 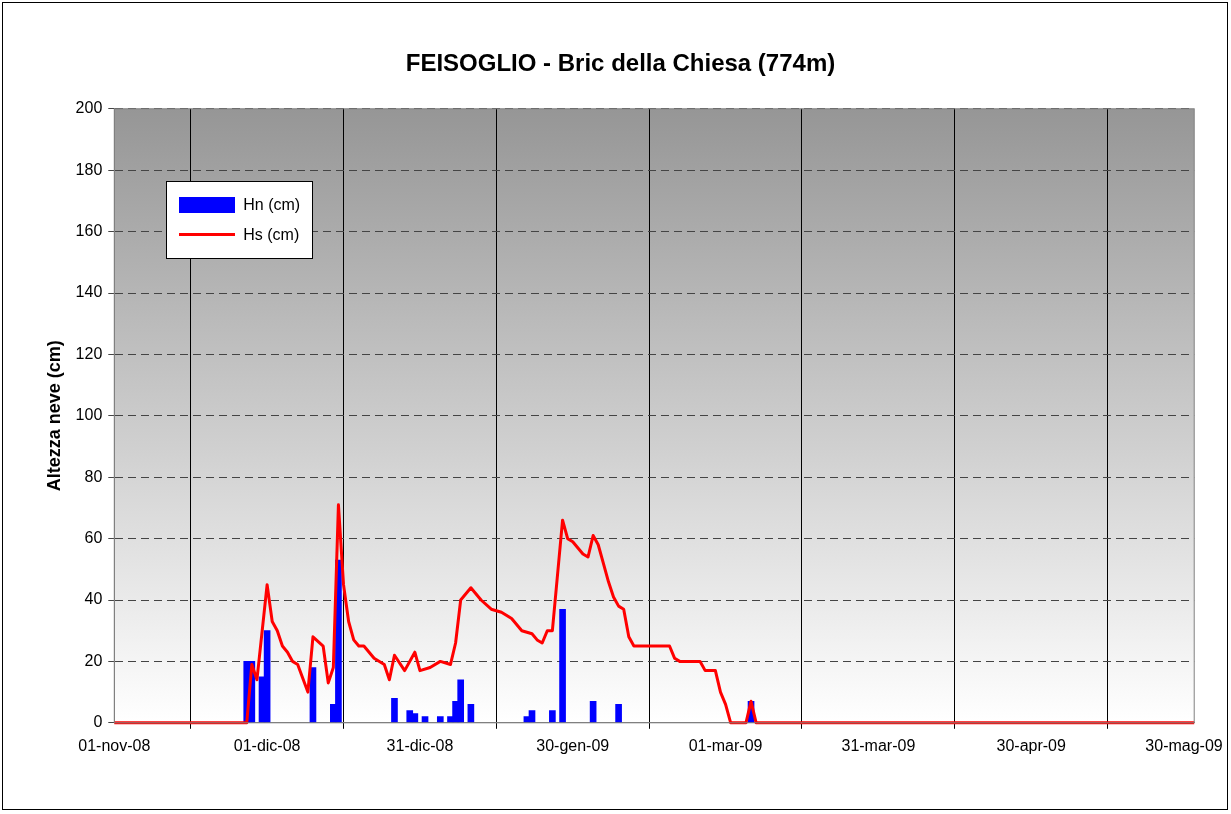 What do you see at coordinates (89, 231) in the screenshot?
I see `y-tick-label: 160` at bounding box center [89, 231].